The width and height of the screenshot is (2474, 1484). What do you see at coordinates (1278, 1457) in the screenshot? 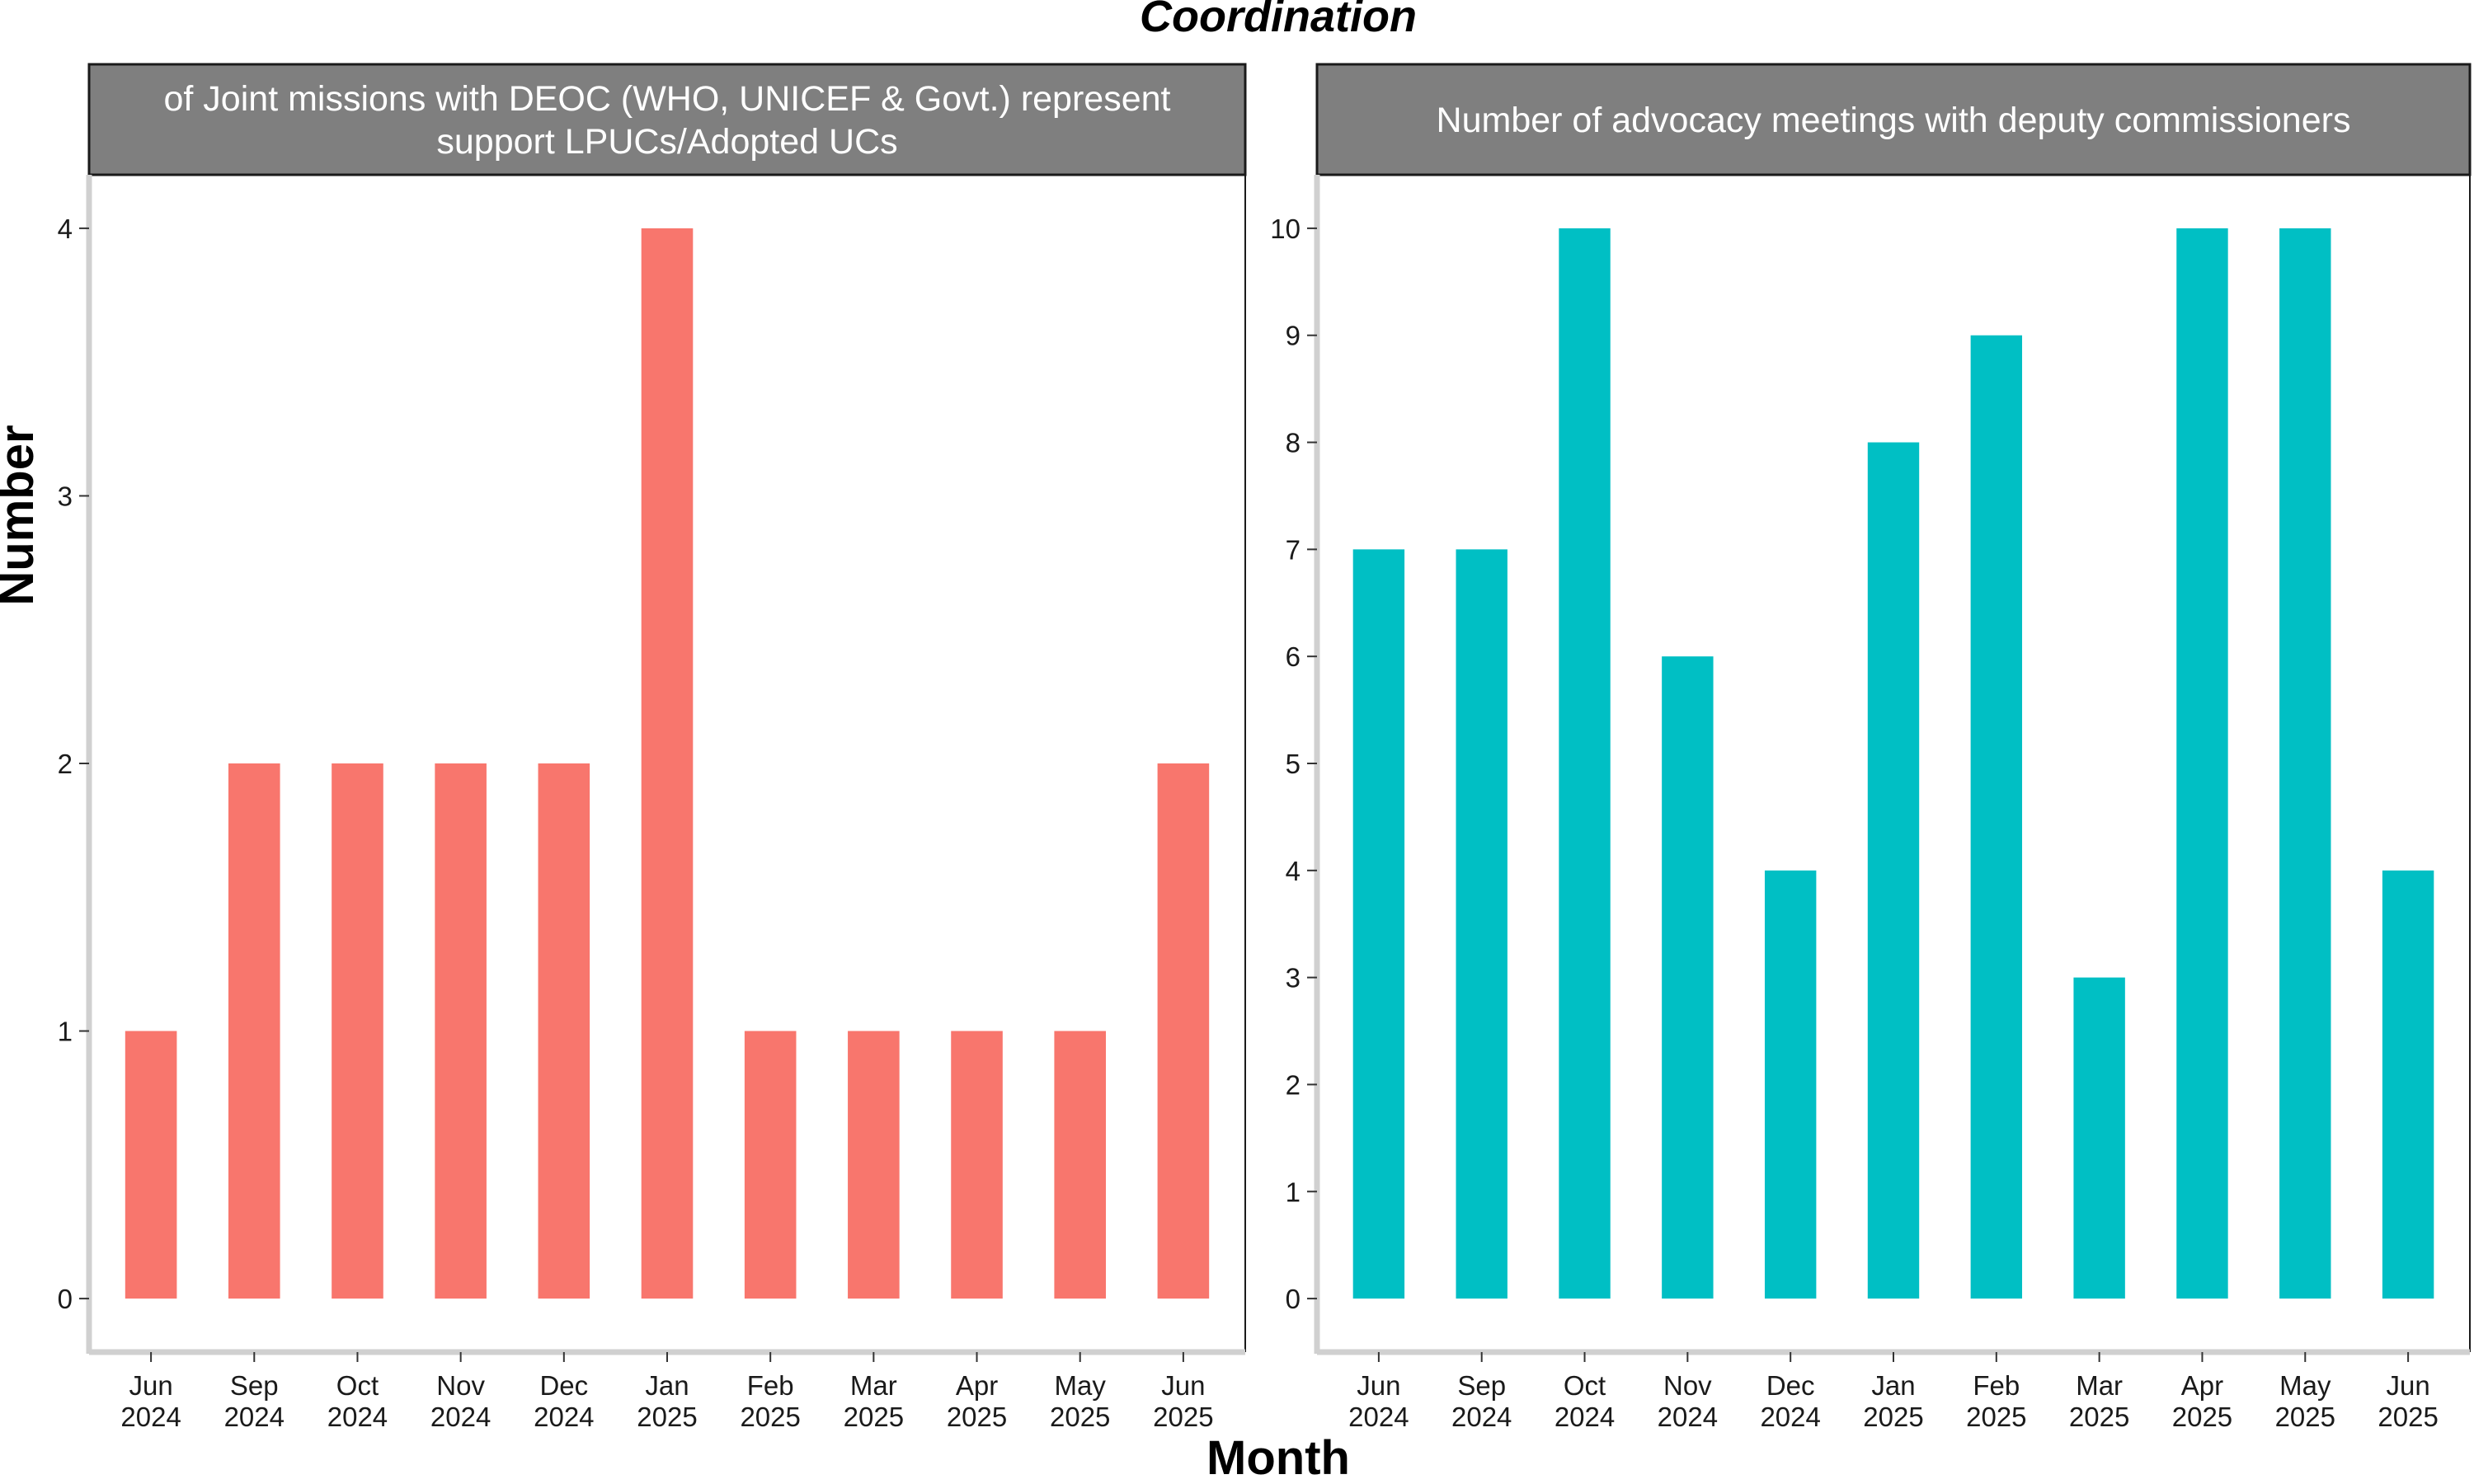
I see `x-axis-label: Month` at bounding box center [1278, 1457].